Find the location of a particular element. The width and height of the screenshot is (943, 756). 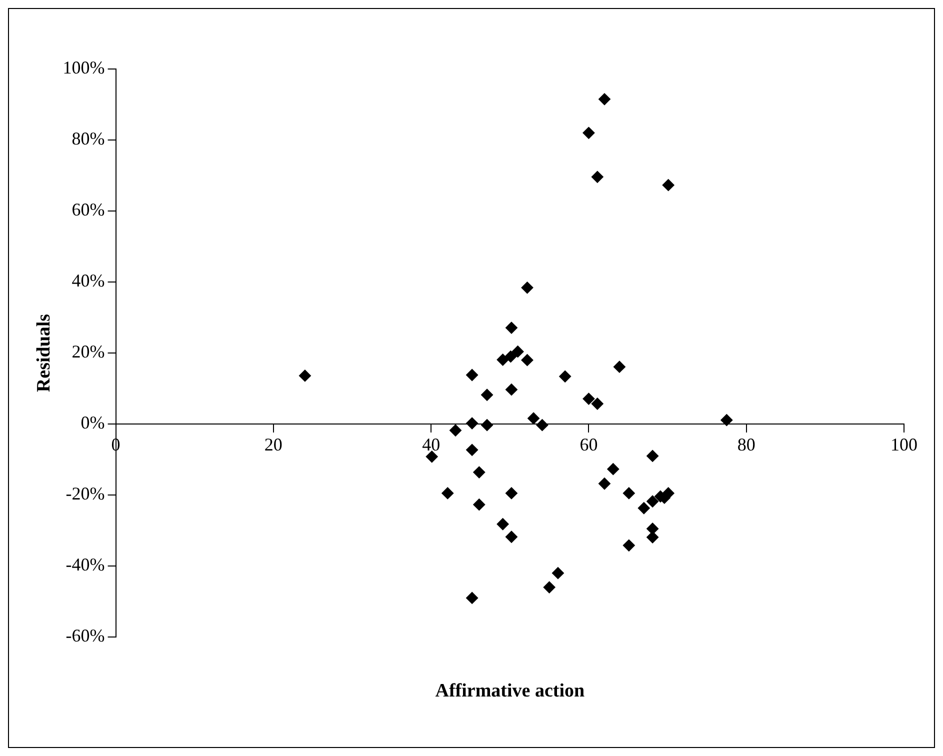

x-axis-title: Affirmative action is located at coordinates (510, 691).